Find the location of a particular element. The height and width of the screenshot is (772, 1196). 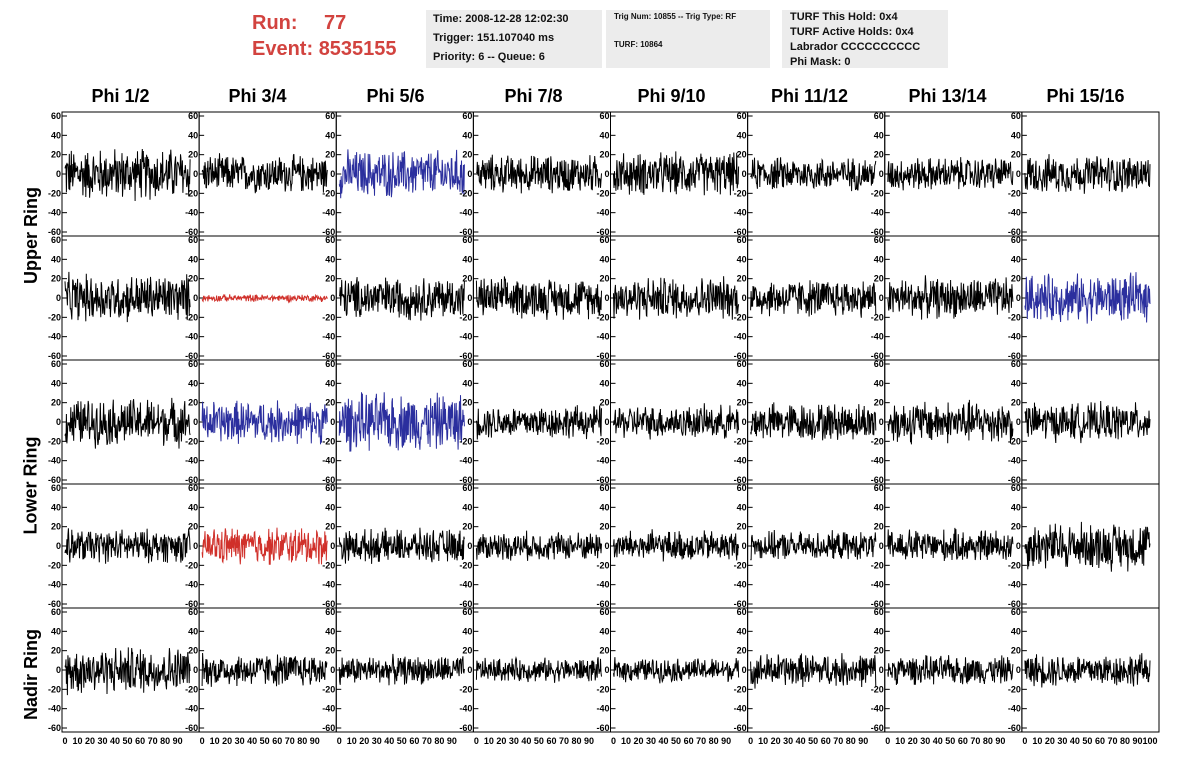

run-event-header: Run: 77 Event: 8535155 is located at coordinates (337, 36).